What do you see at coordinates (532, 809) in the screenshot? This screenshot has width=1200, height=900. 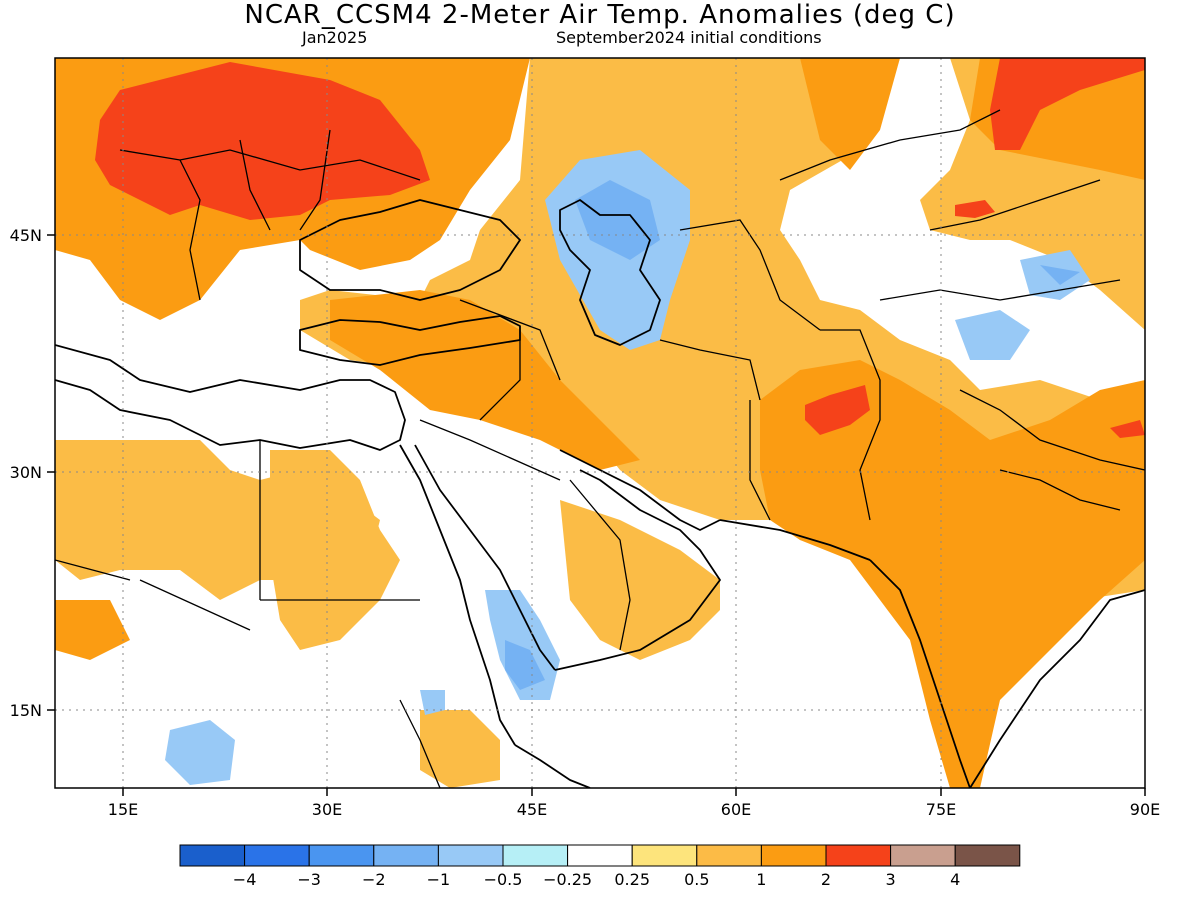 I see `lon-label-45e: 45E` at bounding box center [532, 809].